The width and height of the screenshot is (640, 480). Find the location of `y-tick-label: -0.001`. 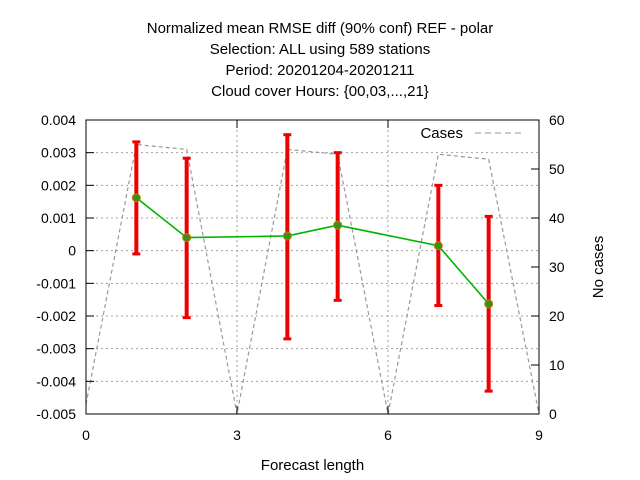

y-tick-label: -0.001 is located at coordinates (56, 283).